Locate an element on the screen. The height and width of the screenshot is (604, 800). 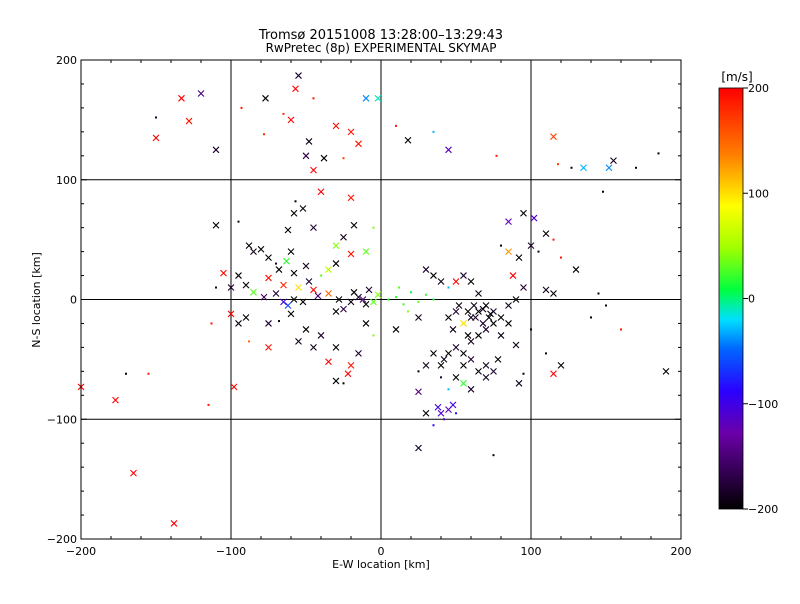
chart-subtitle: RwPretec (8p) EXPERIMENTAL SKYMAP is located at coordinates (381, 48).